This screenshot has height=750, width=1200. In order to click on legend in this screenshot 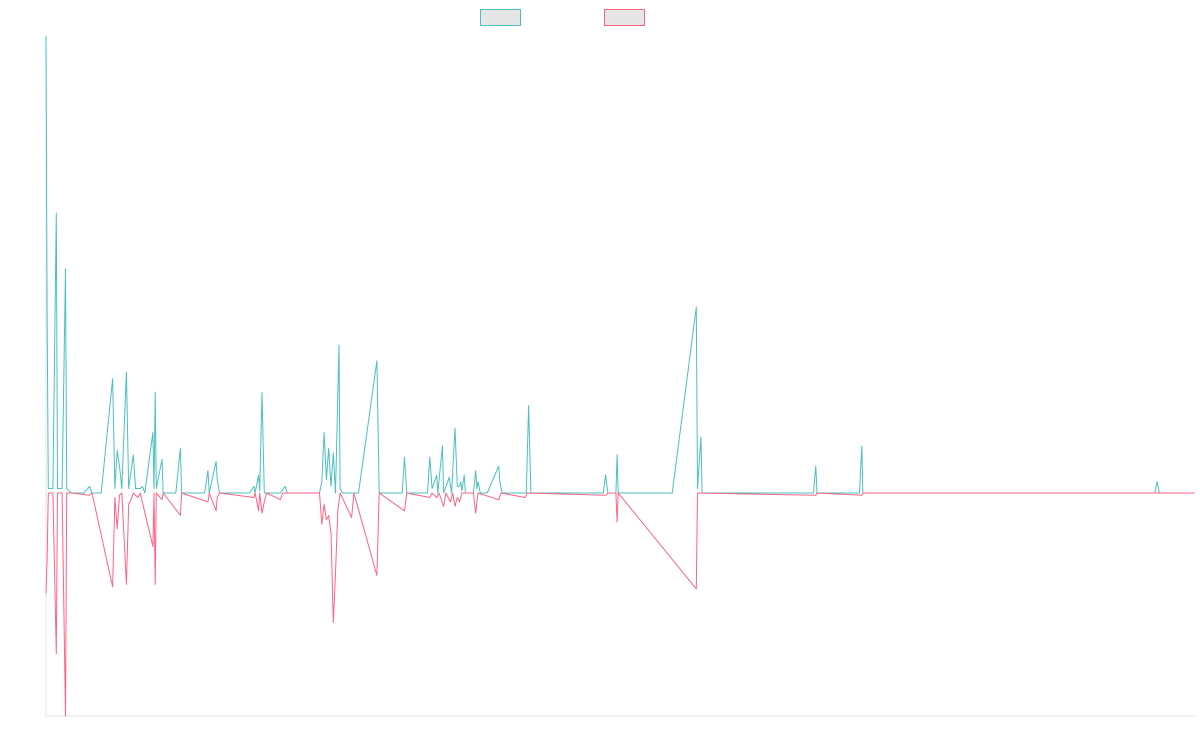, I will do `click(562, 17)`.